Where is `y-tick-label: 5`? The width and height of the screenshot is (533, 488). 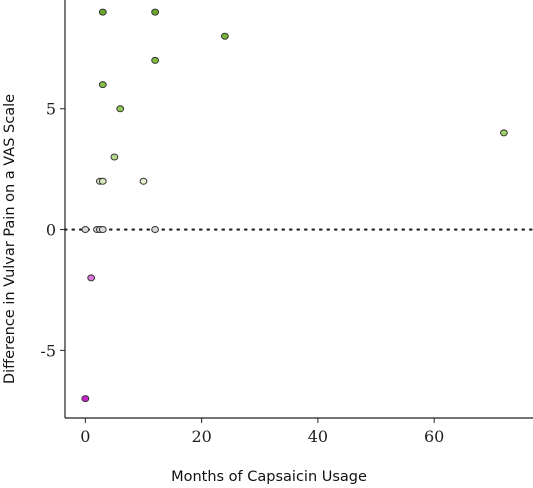 y-tick-label: 5 is located at coordinates (51, 109).